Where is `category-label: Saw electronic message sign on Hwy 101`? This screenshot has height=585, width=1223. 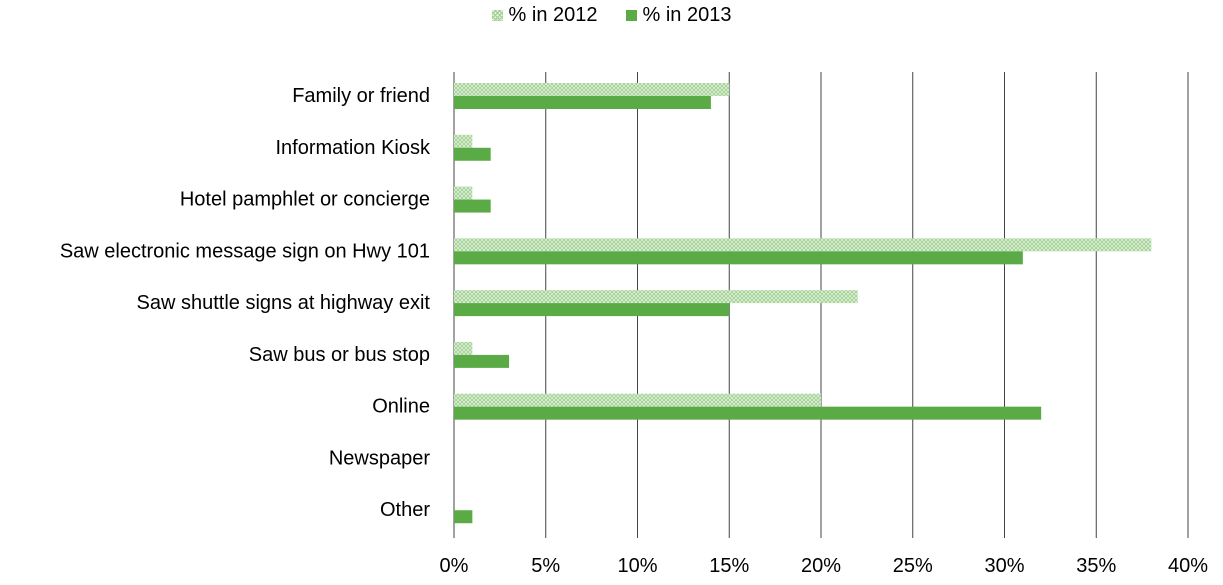 category-label: Saw electronic message sign on Hwy 101 is located at coordinates (245, 251).